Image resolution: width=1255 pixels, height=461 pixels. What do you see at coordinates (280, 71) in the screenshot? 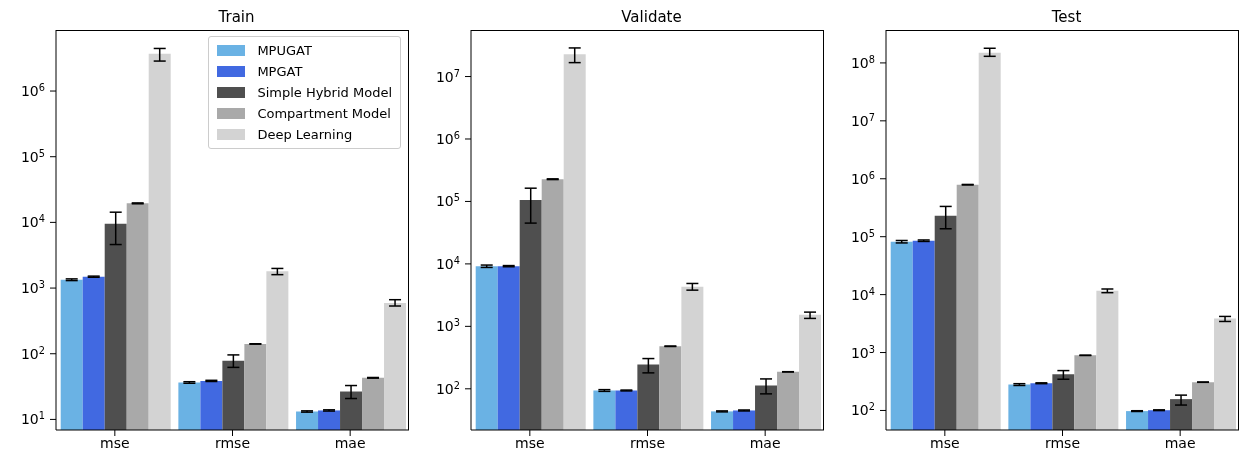
I see `legend-label: MPGAT` at bounding box center [280, 71].